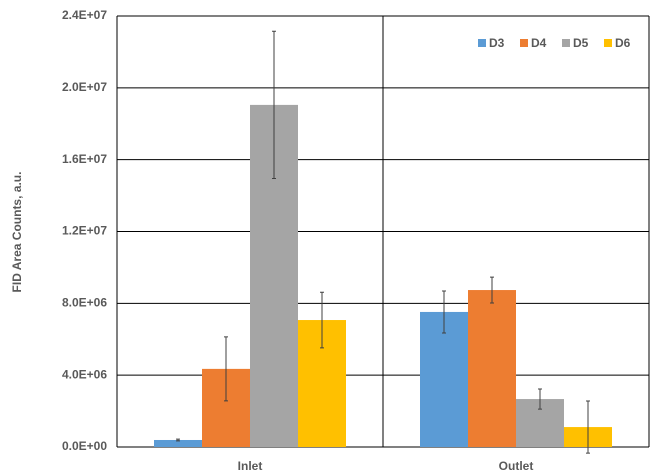 Image resolution: width=650 pixels, height=476 pixels. What do you see at coordinates (623, 43) in the screenshot?
I see `legend-label: D6` at bounding box center [623, 43].